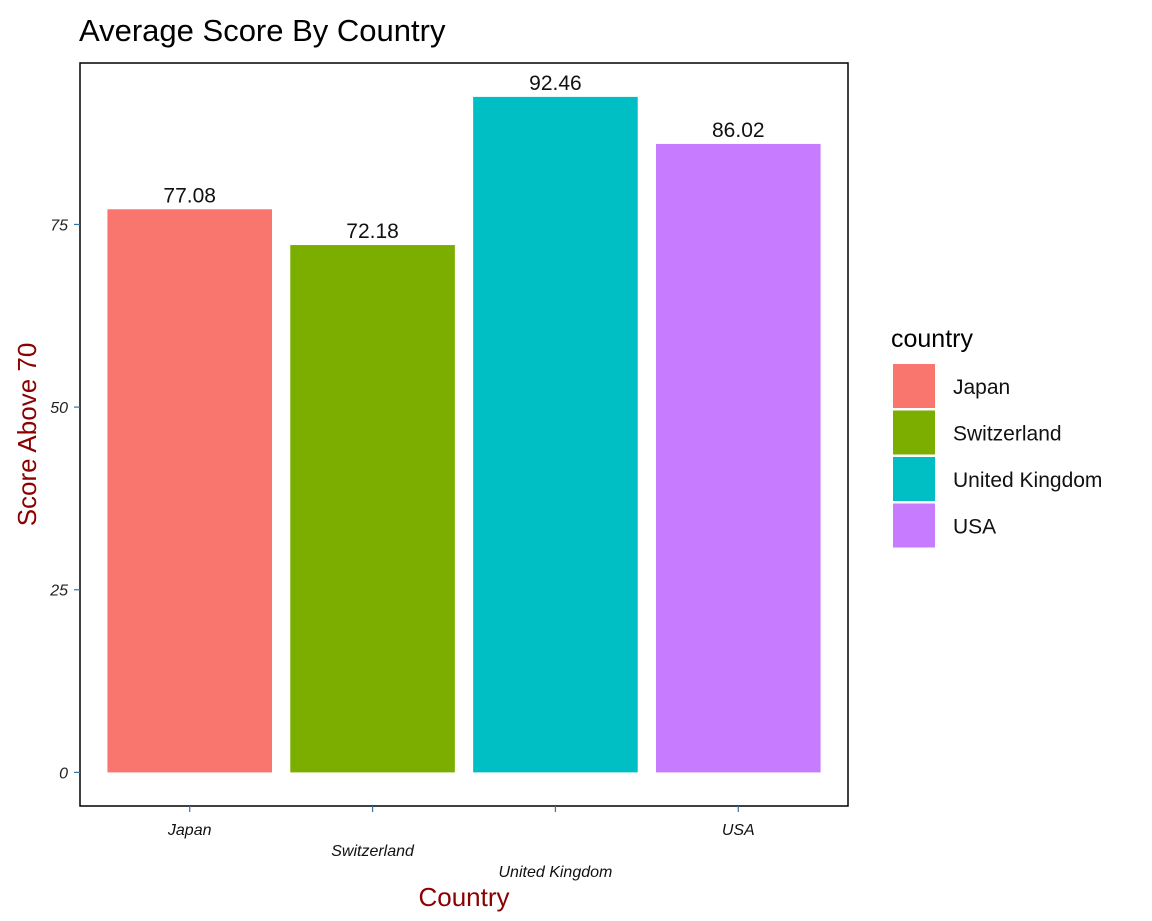 The height and width of the screenshot is (921, 1152). I want to click on bar-usa, so click(738, 458).